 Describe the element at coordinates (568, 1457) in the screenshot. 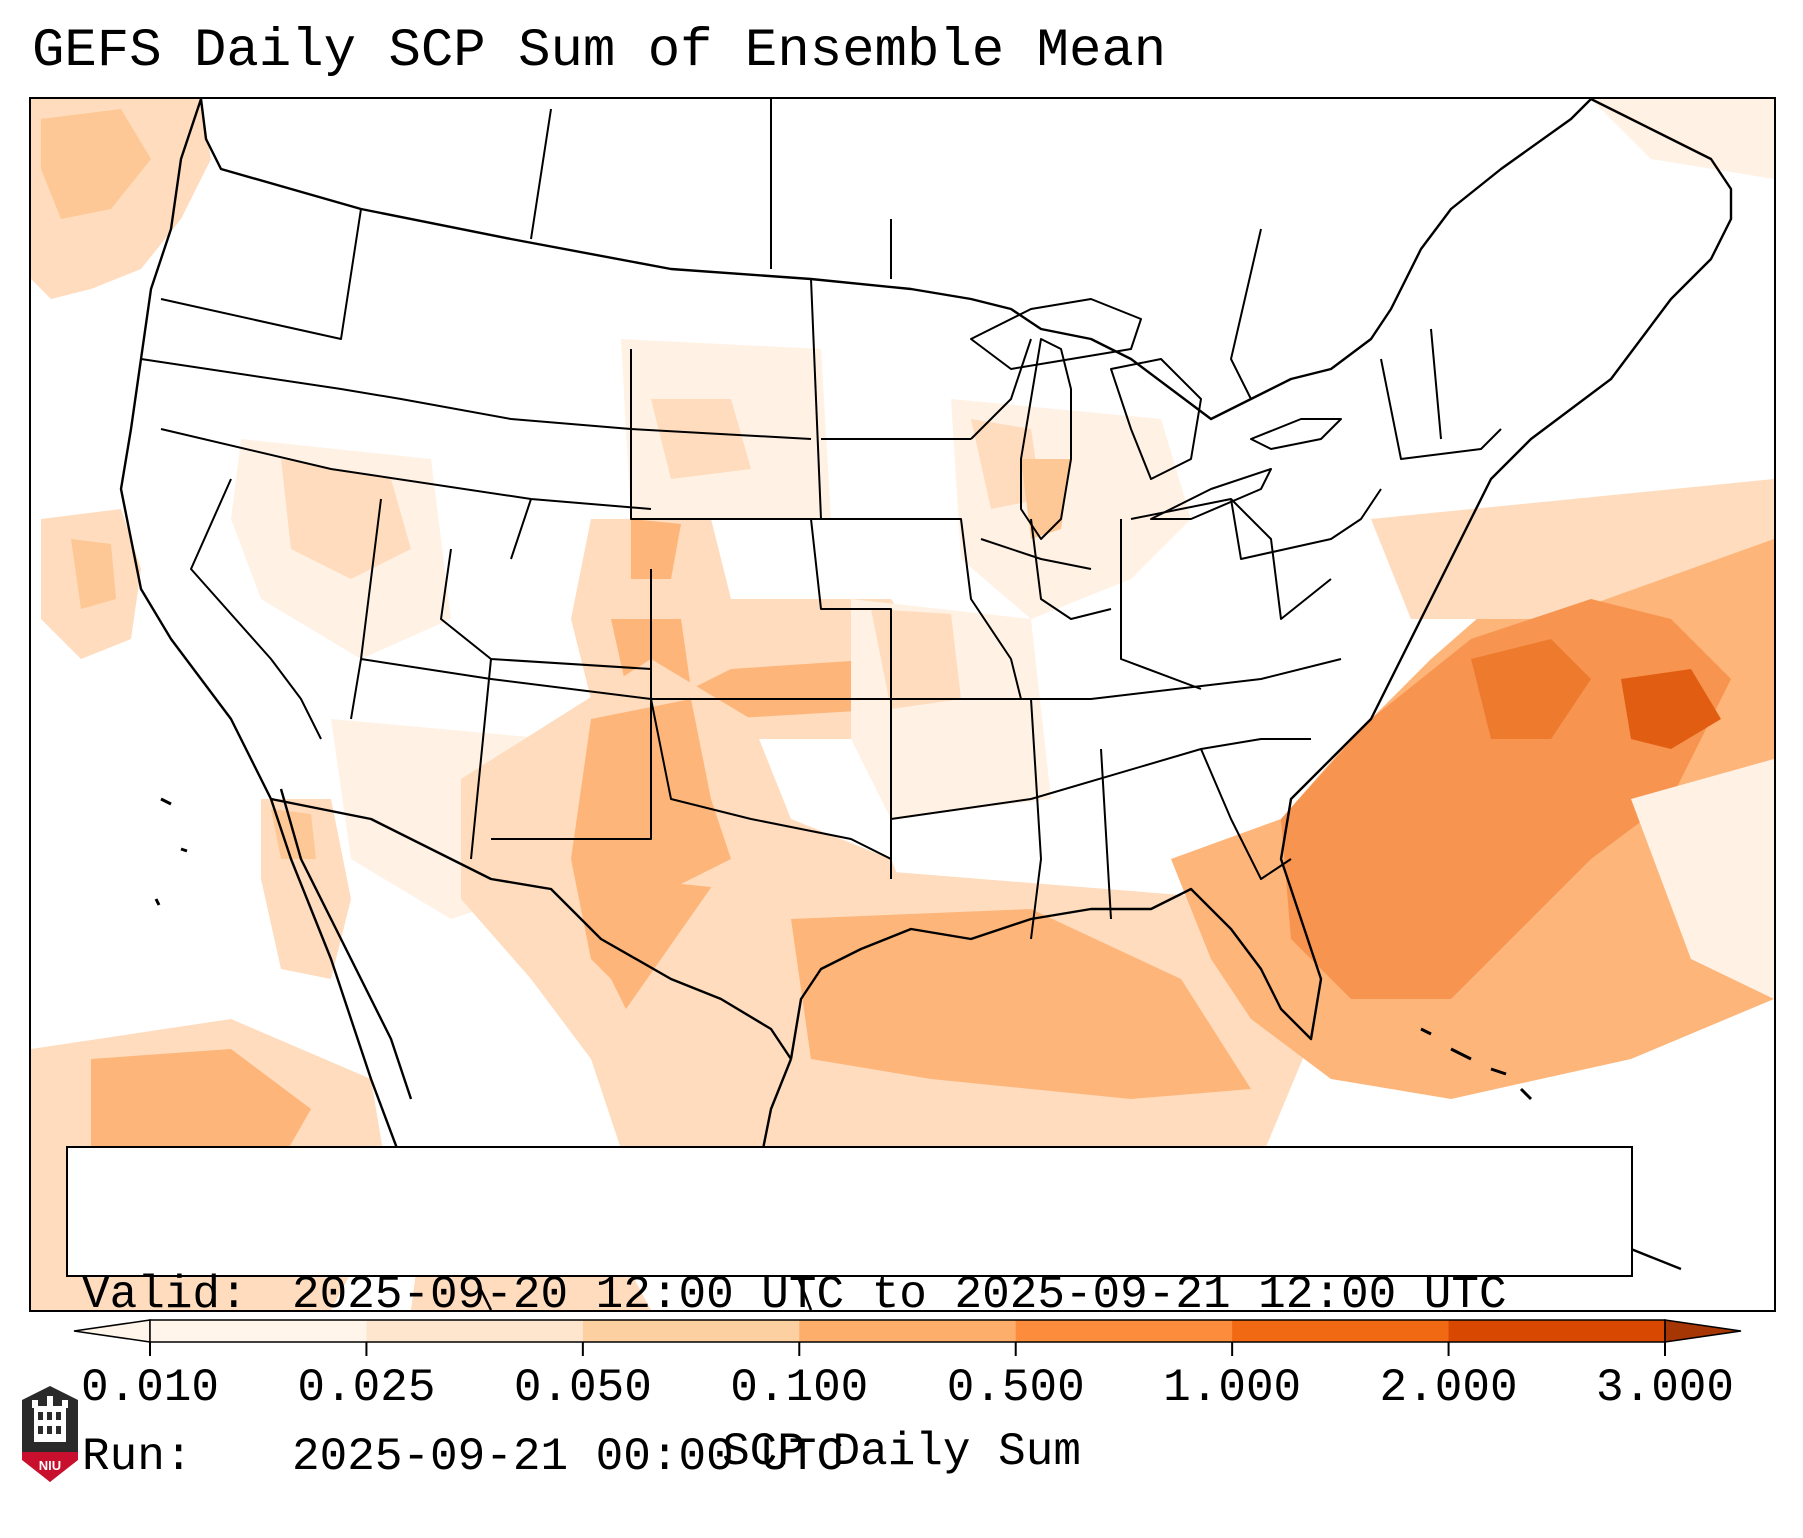

I see `run-value: 2025-09-21 00:00 UTC` at that location.